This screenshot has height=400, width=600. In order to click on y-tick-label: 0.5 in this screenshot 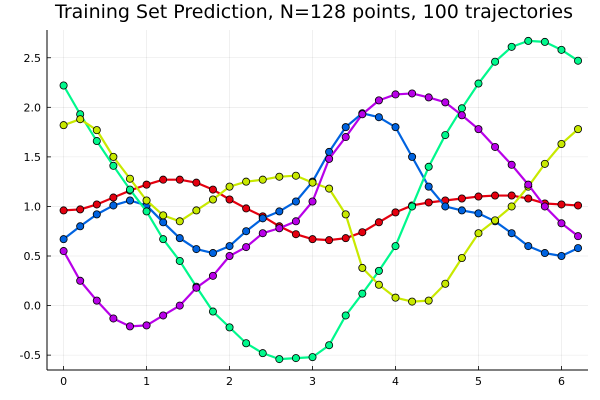, I will do `click(33, 256)`.